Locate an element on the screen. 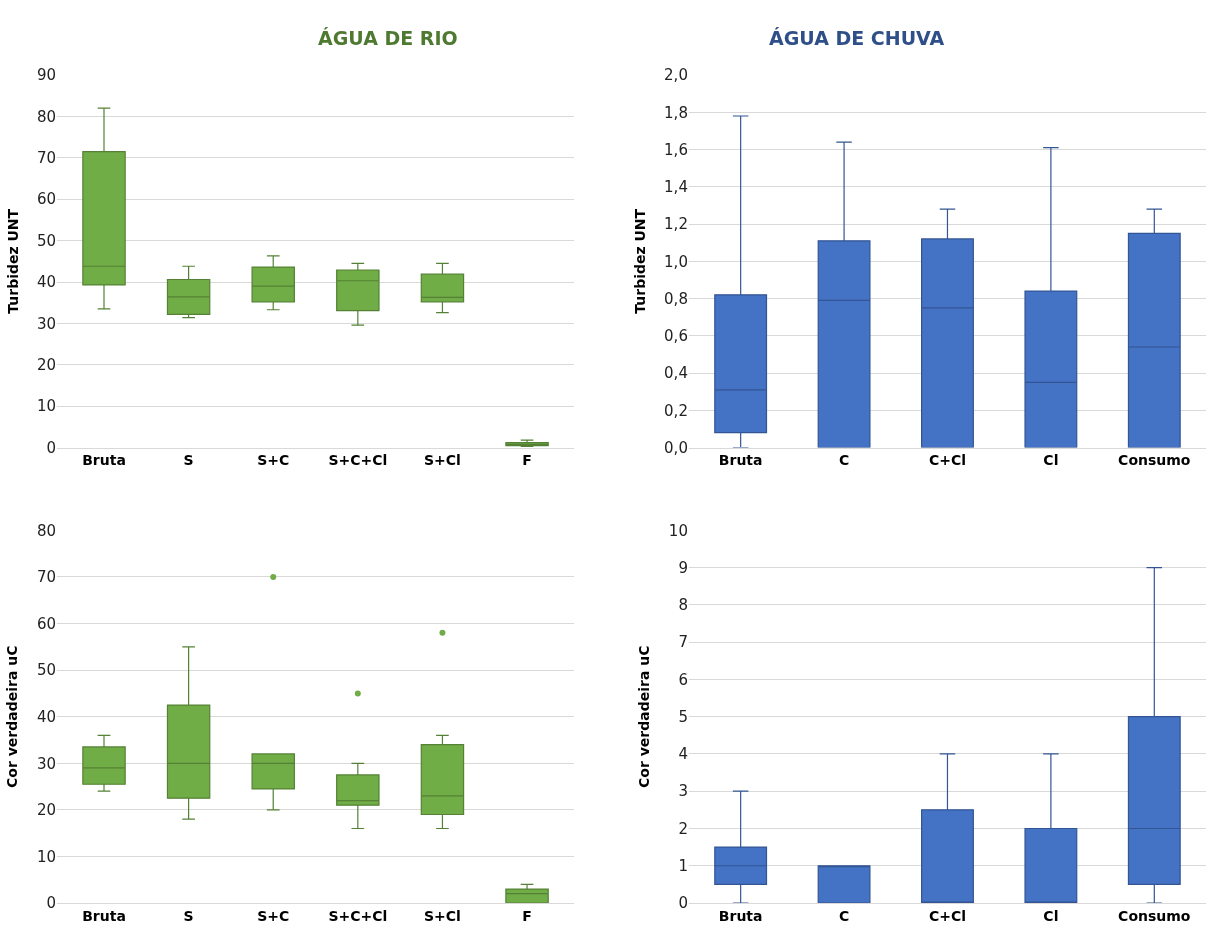 This screenshot has height=936, width=1226. y-tick-label: 2 is located at coordinates (683, 828).